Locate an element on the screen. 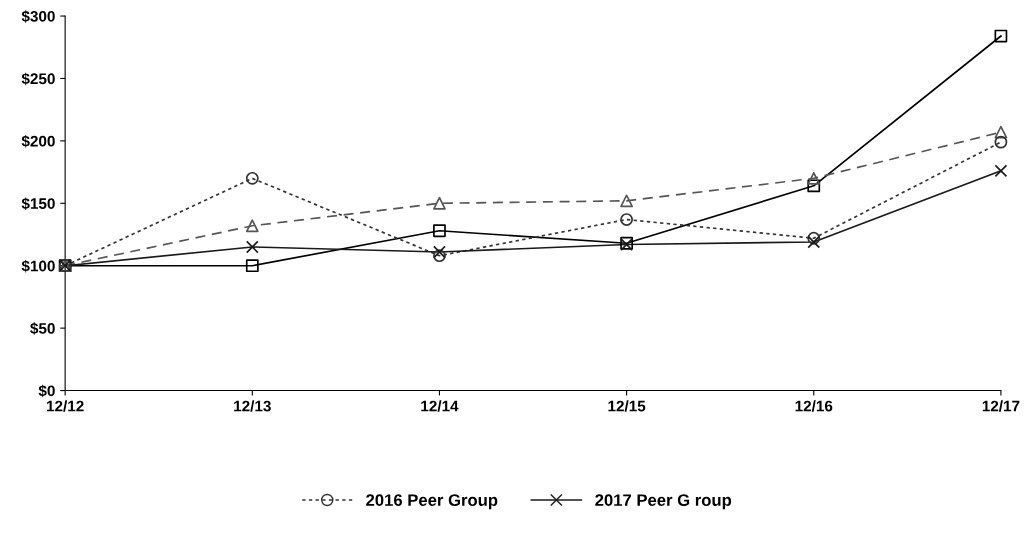 The width and height of the screenshot is (1034, 535). x-tick-label: 12/16 is located at coordinates (814, 406).